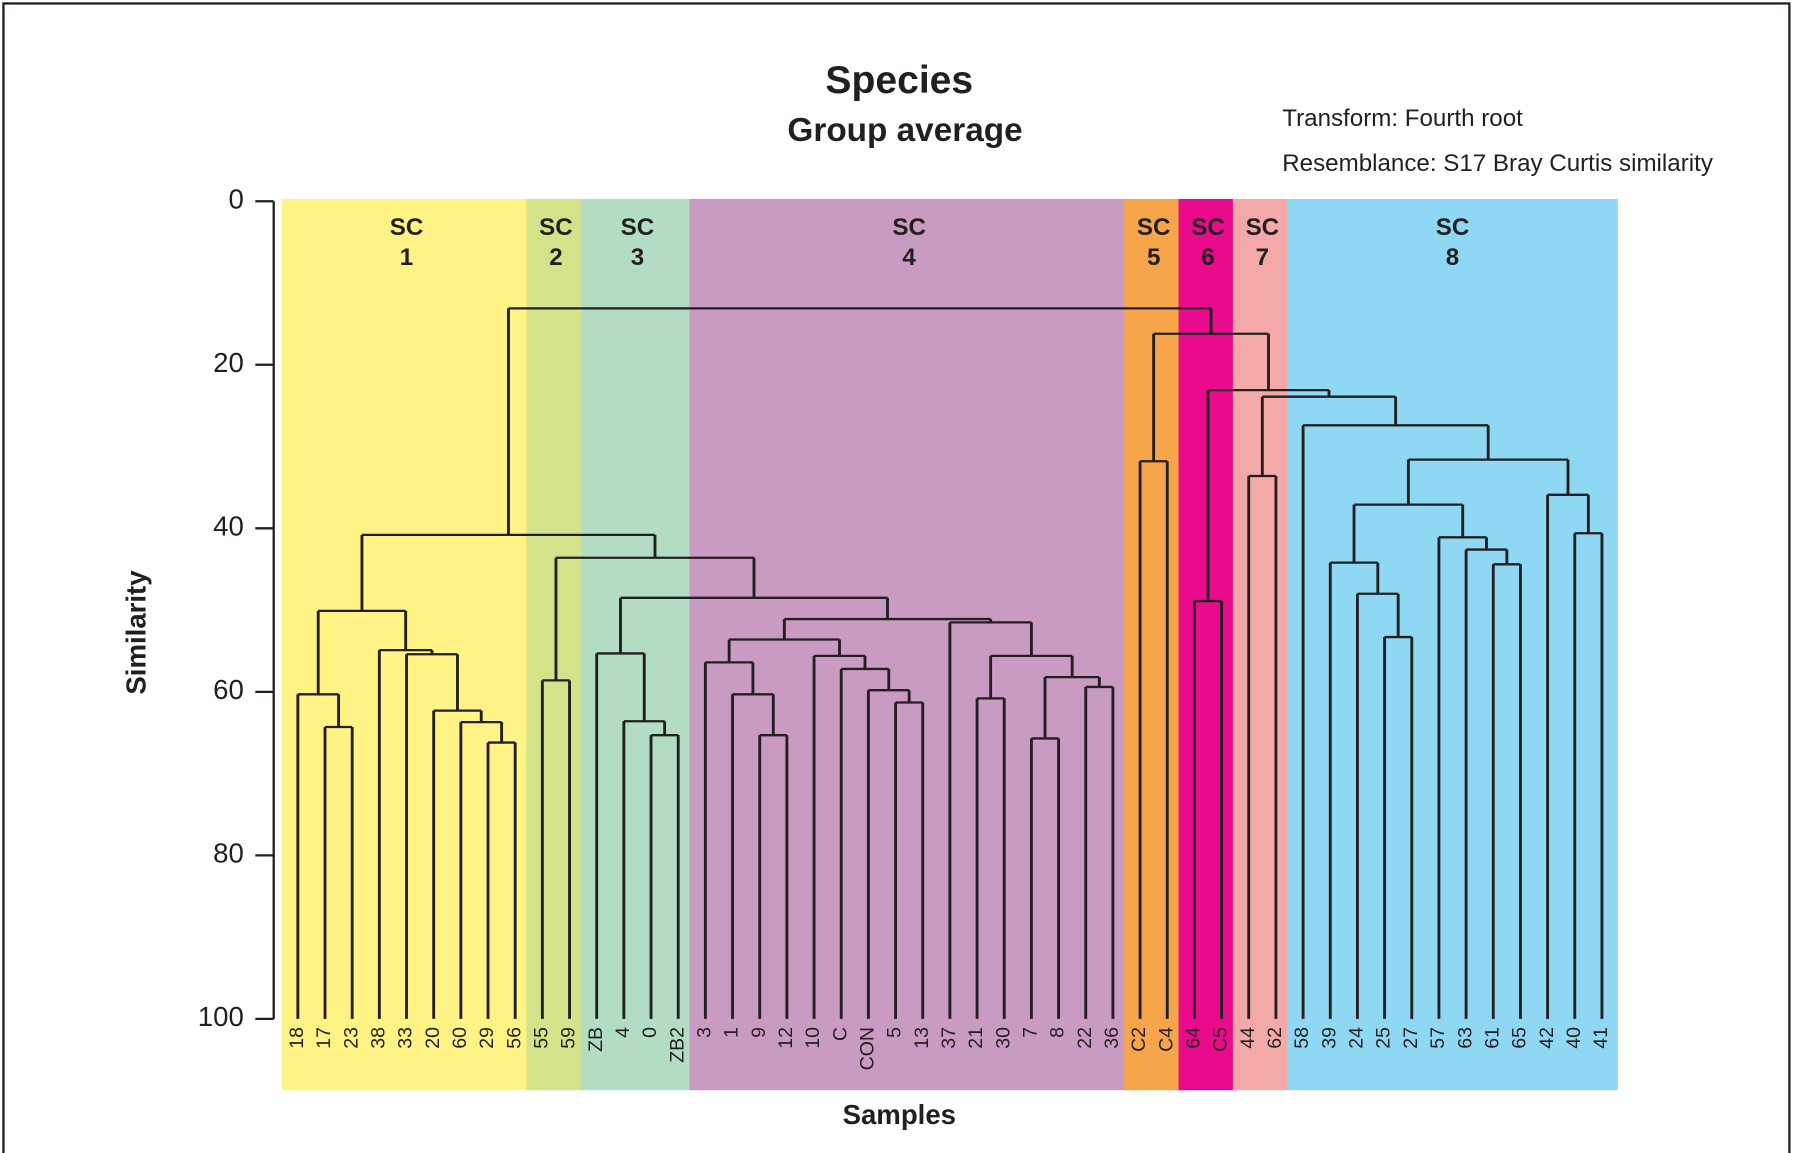  I want to click on leaf-label: 4, so click(623, 1032).